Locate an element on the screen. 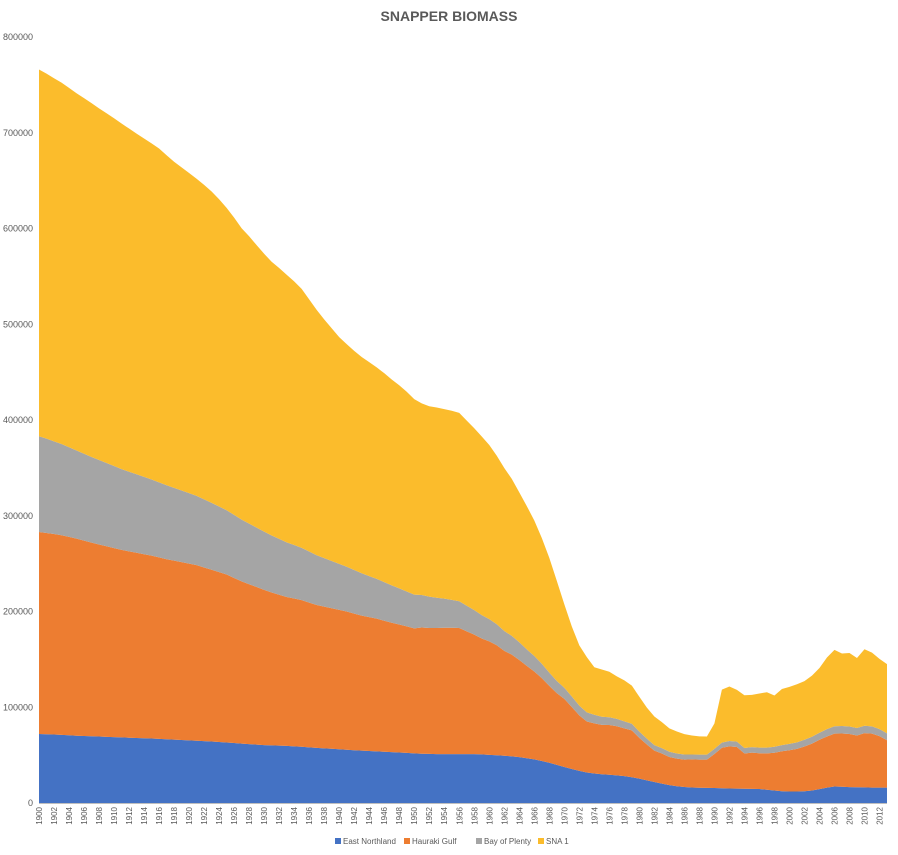 The width and height of the screenshot is (898, 855). legend-label-east-northland: East Northland is located at coordinates (369, 841).